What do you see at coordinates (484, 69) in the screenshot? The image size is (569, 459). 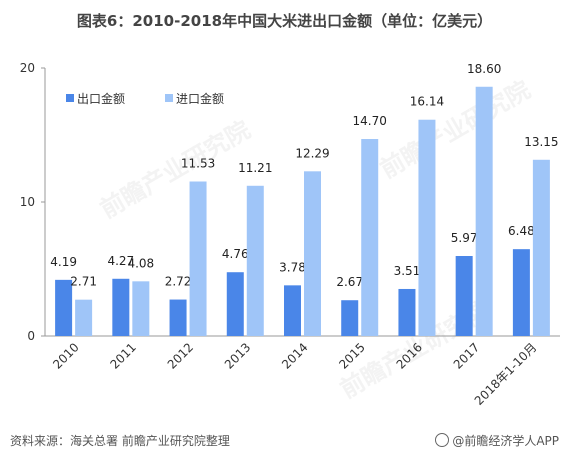 I see `data-label: 18.60` at bounding box center [484, 69].